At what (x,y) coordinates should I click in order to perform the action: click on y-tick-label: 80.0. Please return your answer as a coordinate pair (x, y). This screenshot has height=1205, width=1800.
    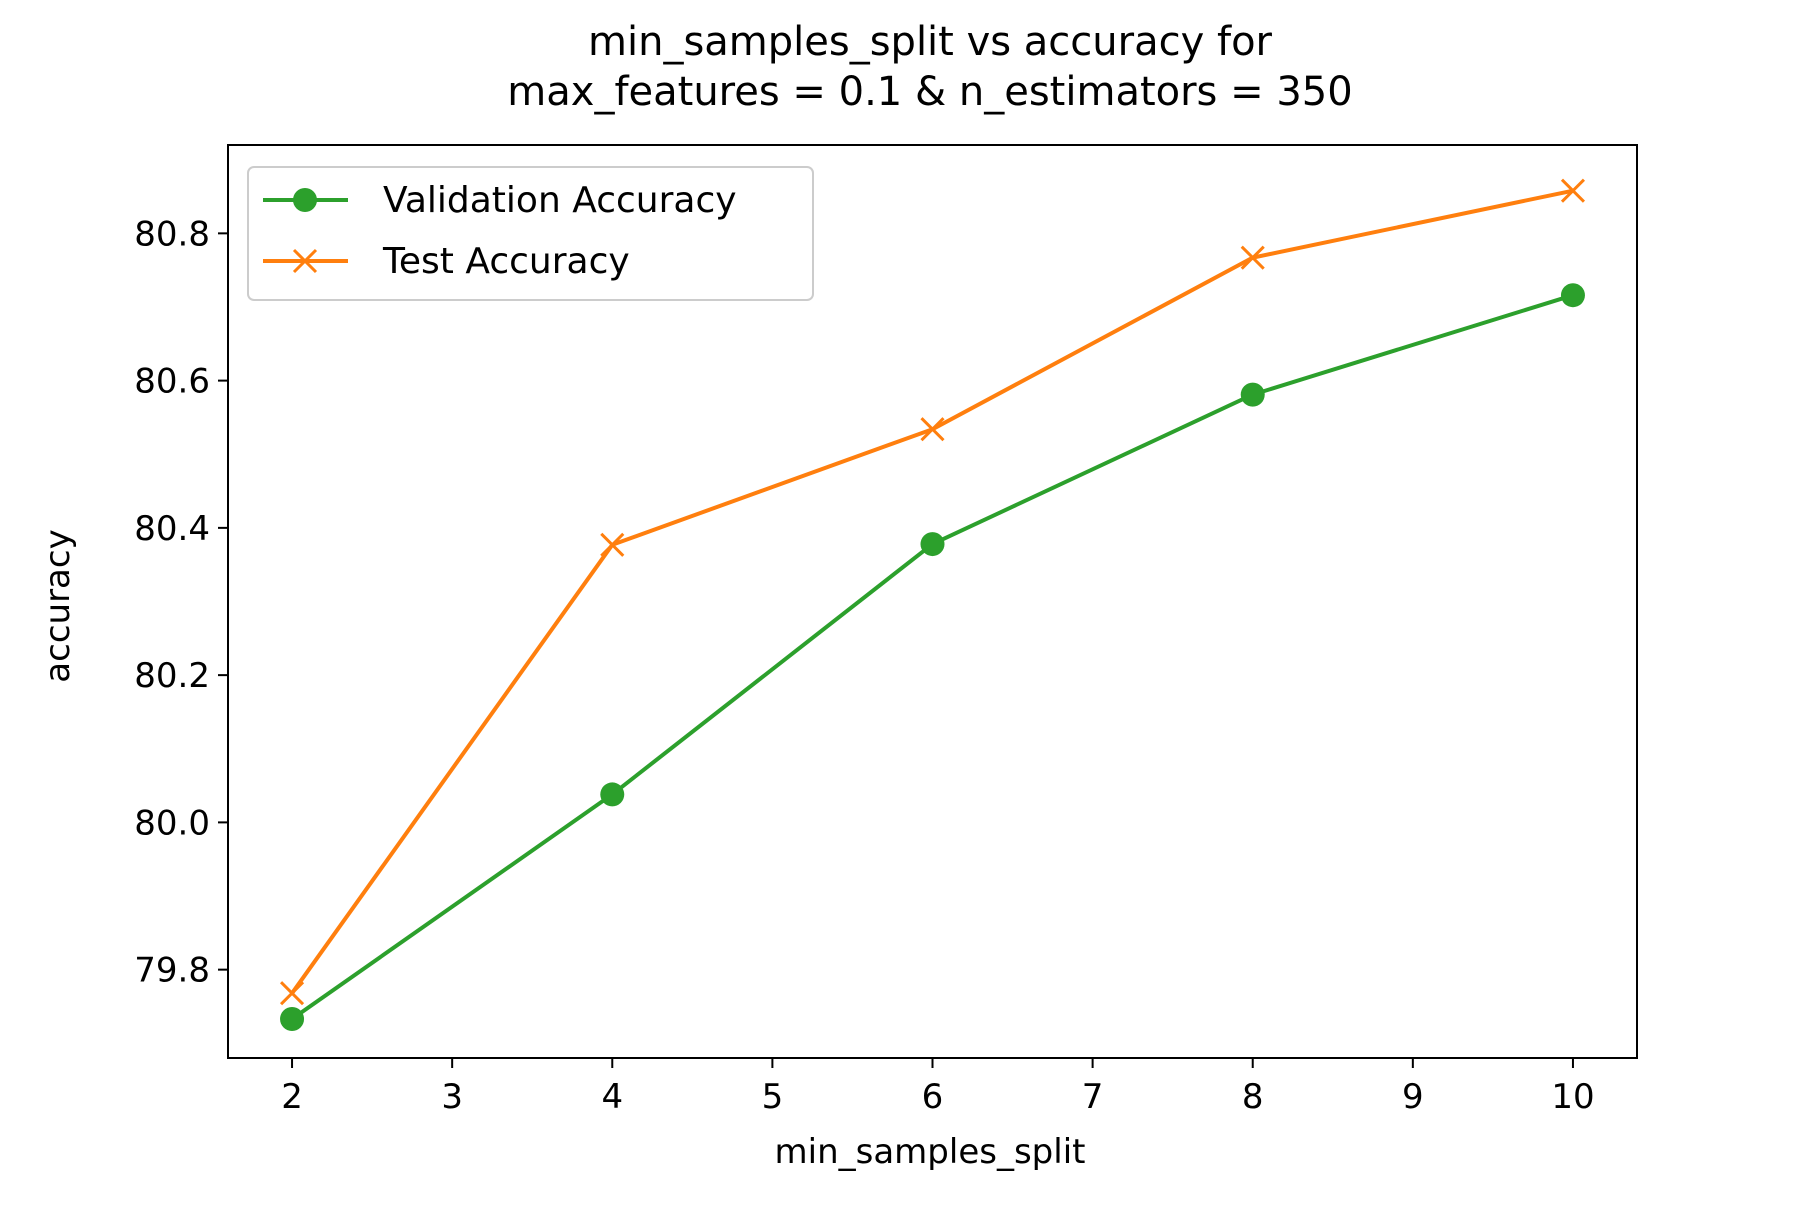
    Looking at the image, I should click on (172, 823).